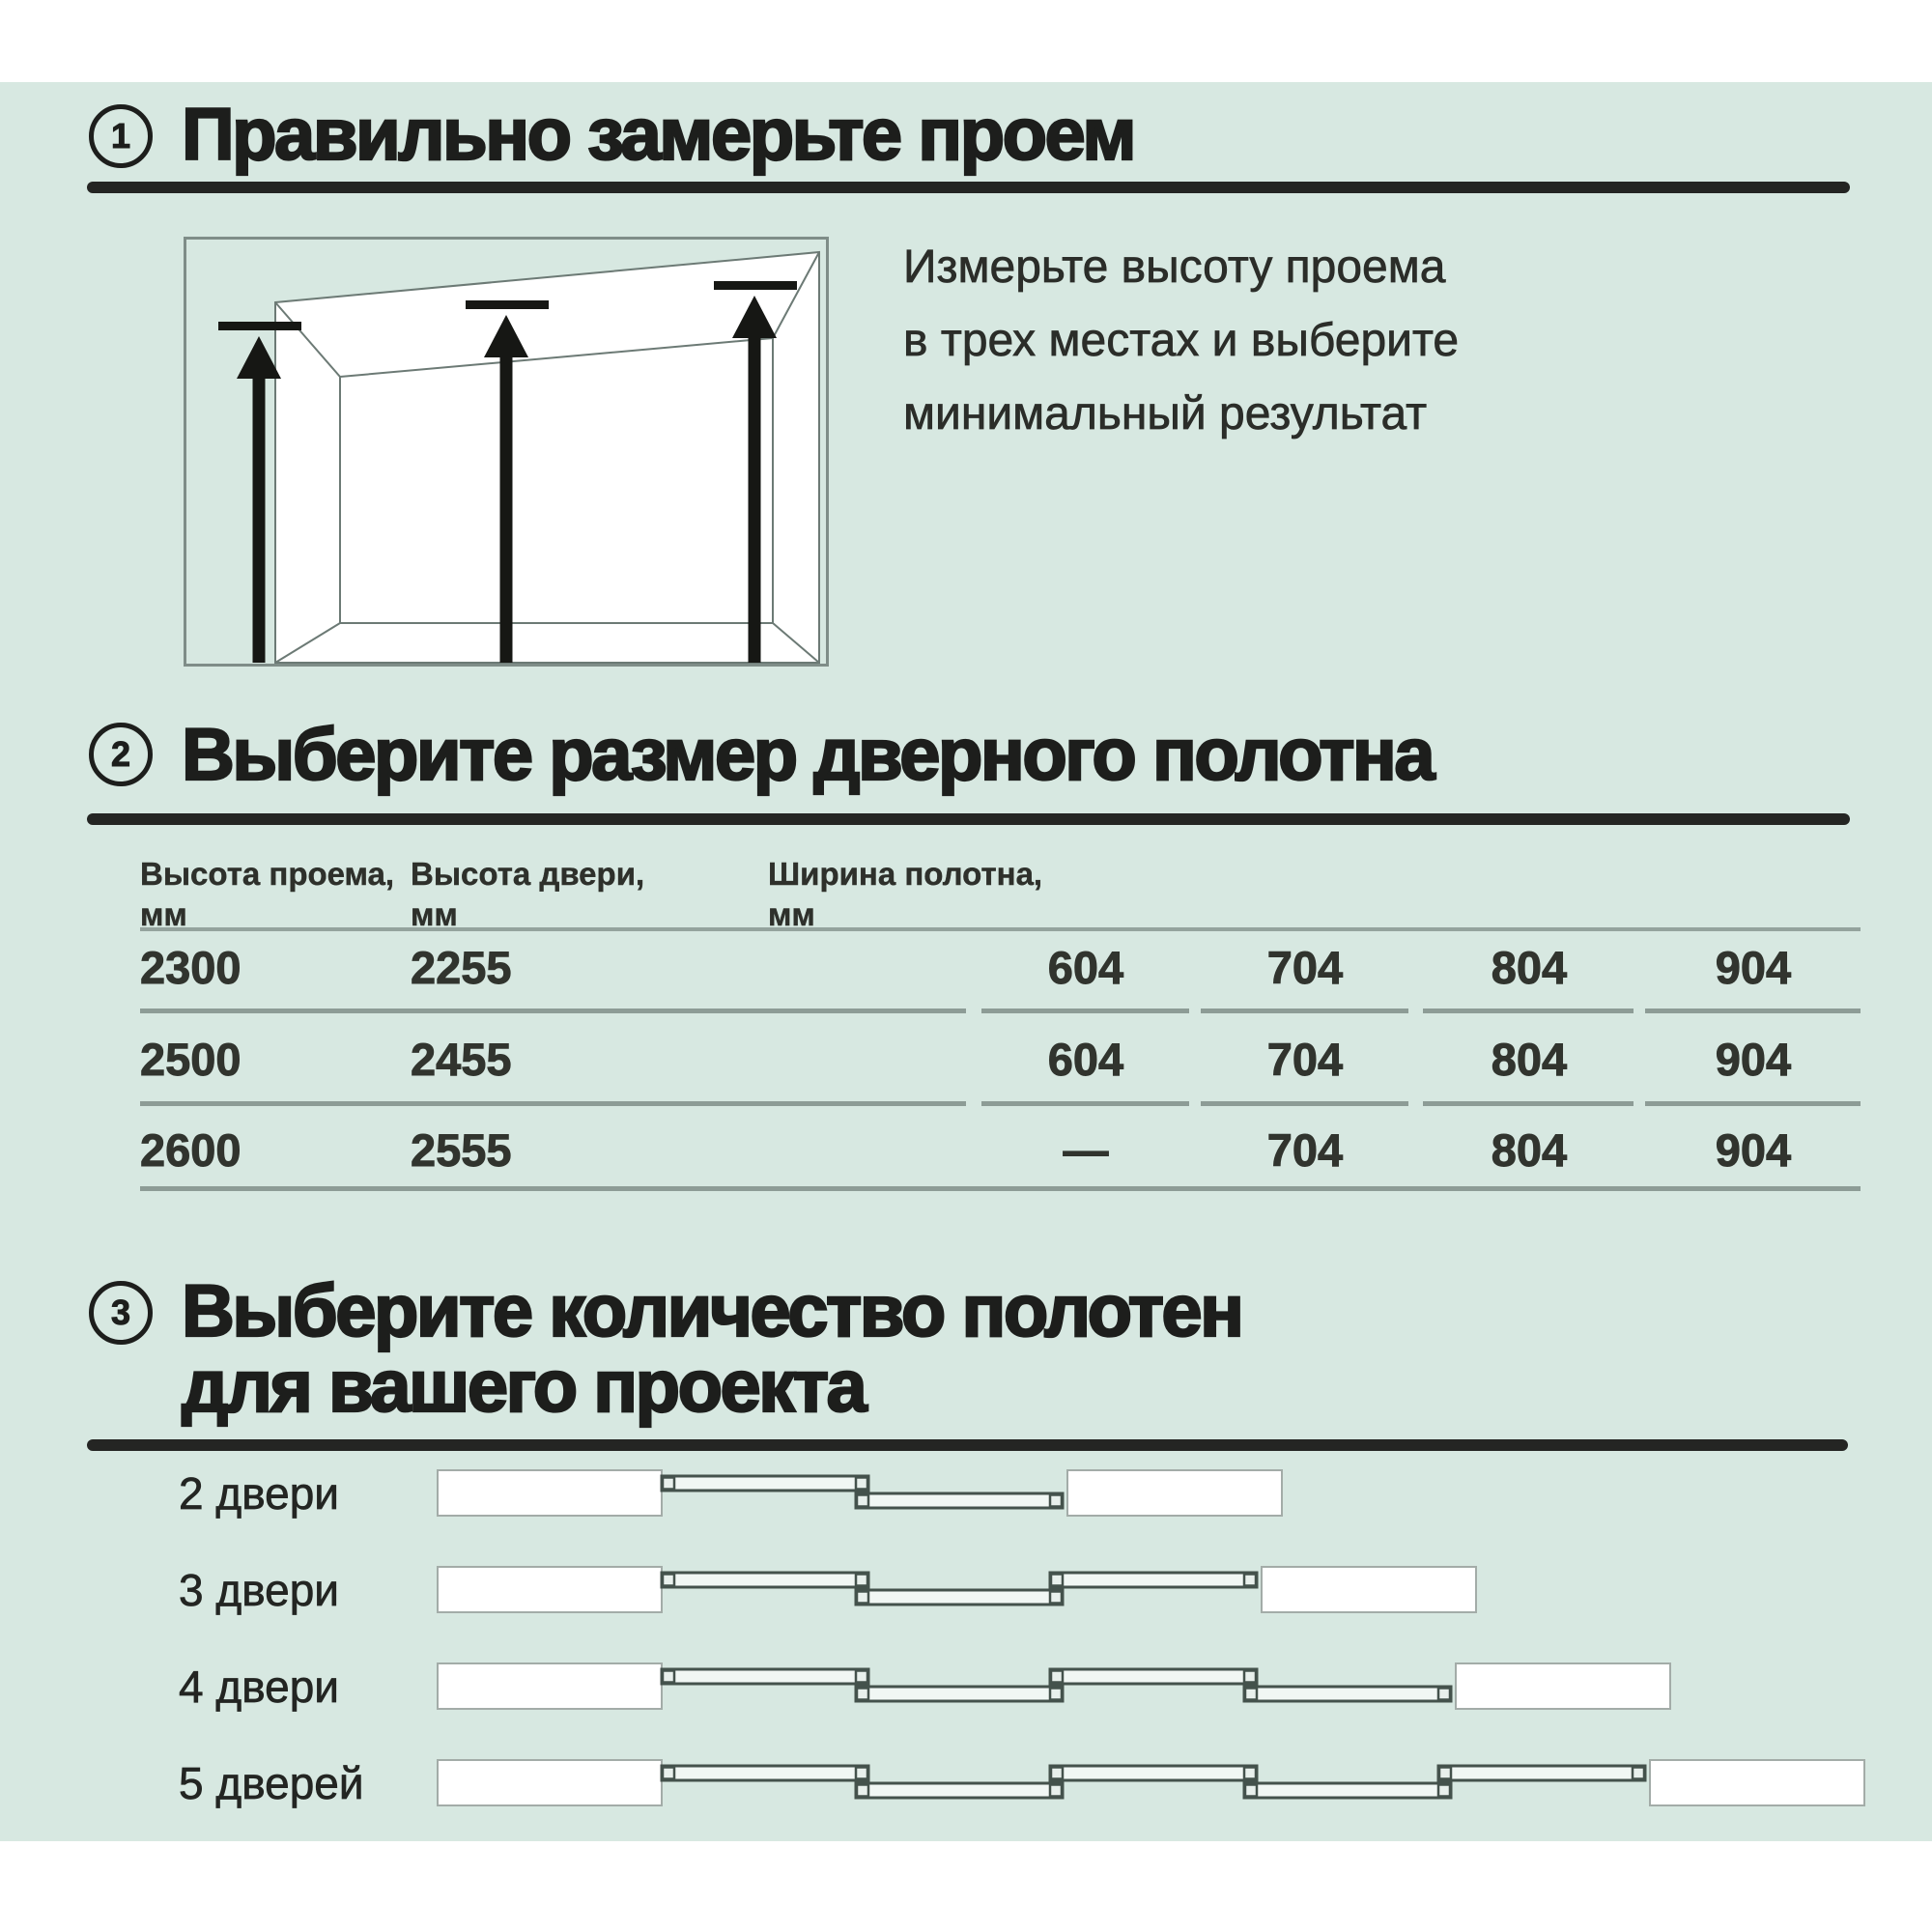  I want to click on section-3-title-line-1: Выберите количество полотен, so click(713, 1311).